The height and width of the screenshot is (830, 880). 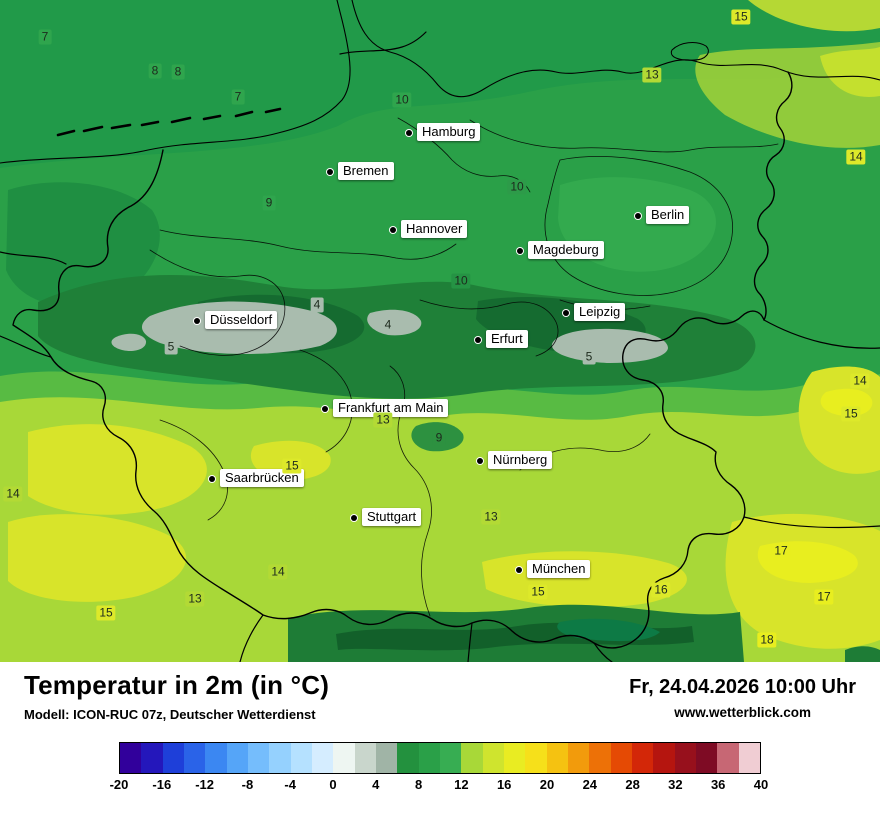 I want to click on legend-tick-label: -16, so click(x=162, y=784).